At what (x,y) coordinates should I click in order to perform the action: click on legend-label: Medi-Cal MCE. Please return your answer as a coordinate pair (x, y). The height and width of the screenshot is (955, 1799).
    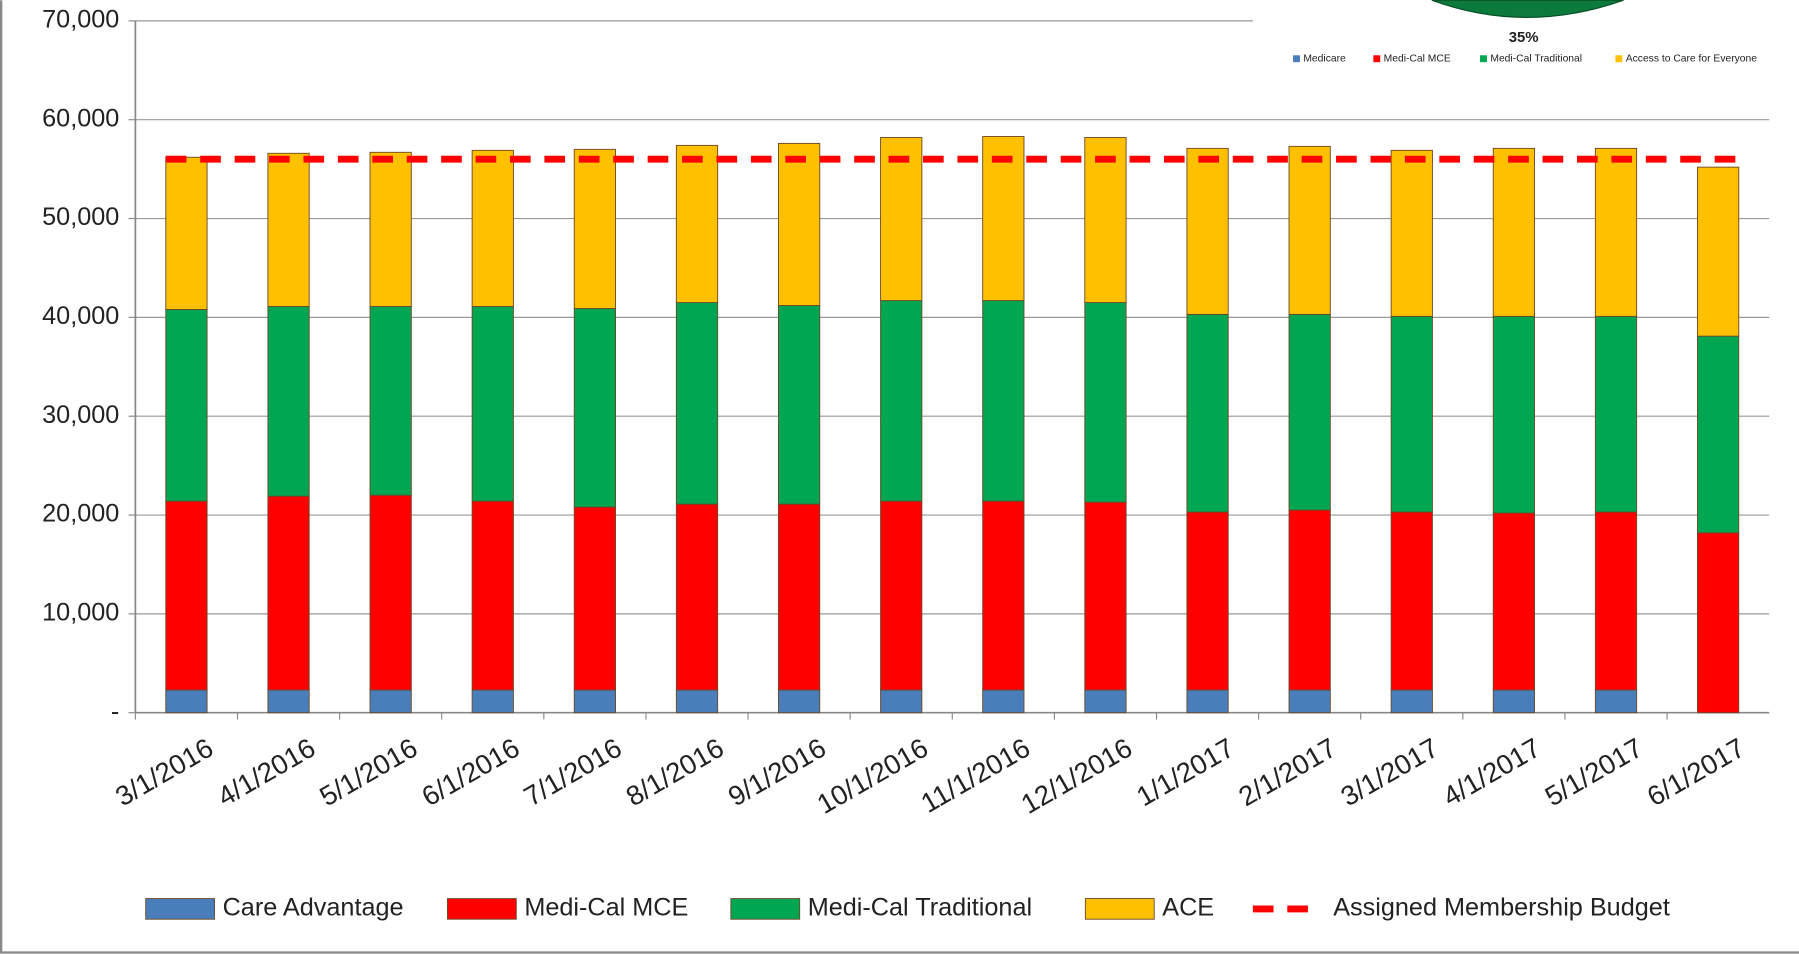
    Looking at the image, I should click on (606, 908).